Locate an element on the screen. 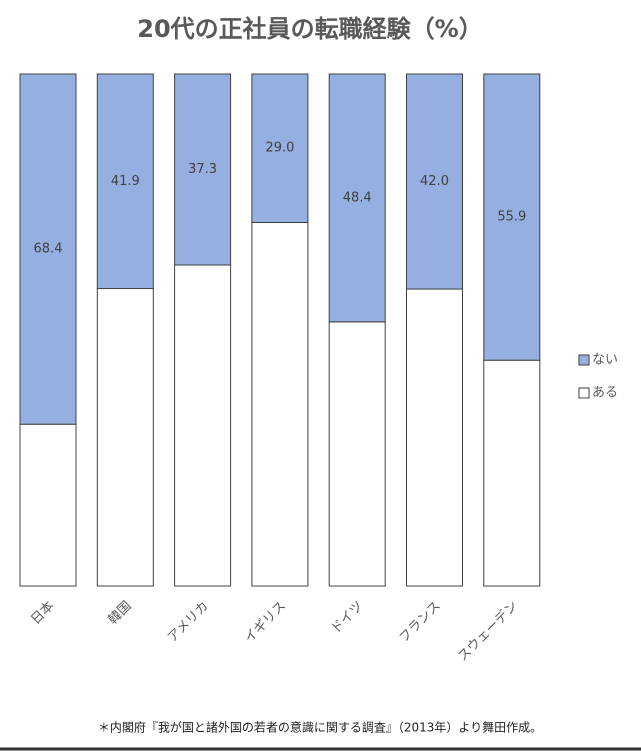 This screenshot has height=752, width=641. x-tick-label: フランス is located at coordinates (420, 622).